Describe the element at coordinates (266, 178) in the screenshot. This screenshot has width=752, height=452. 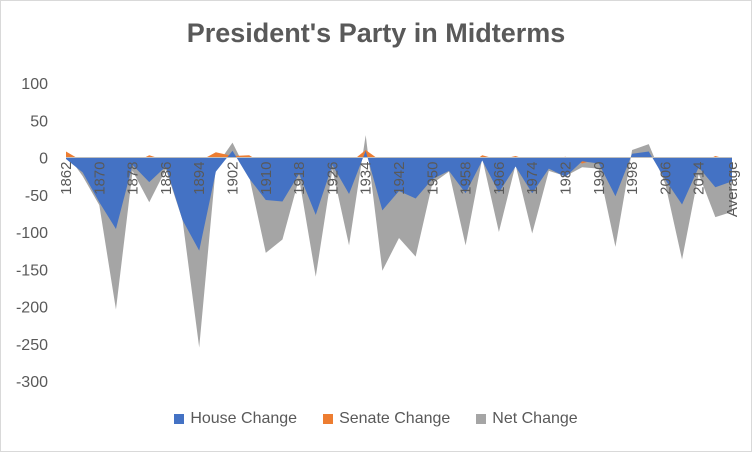
I see `x-tick-label: 1910` at that location.